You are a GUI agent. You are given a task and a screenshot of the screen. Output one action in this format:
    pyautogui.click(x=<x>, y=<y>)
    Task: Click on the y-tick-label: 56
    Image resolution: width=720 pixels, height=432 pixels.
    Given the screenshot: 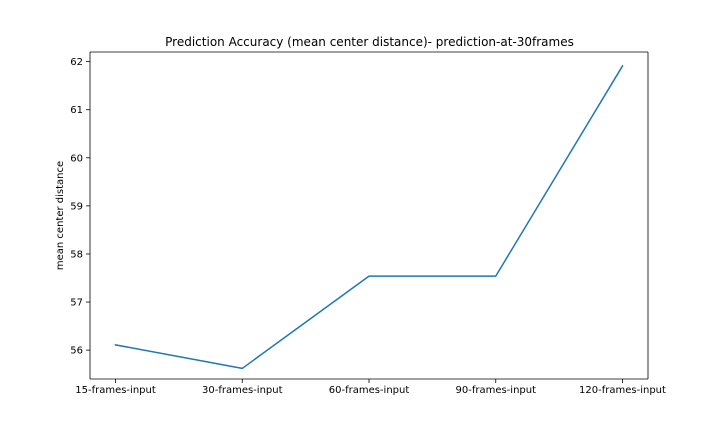 What is the action you would take?
    pyautogui.click(x=76, y=351)
    